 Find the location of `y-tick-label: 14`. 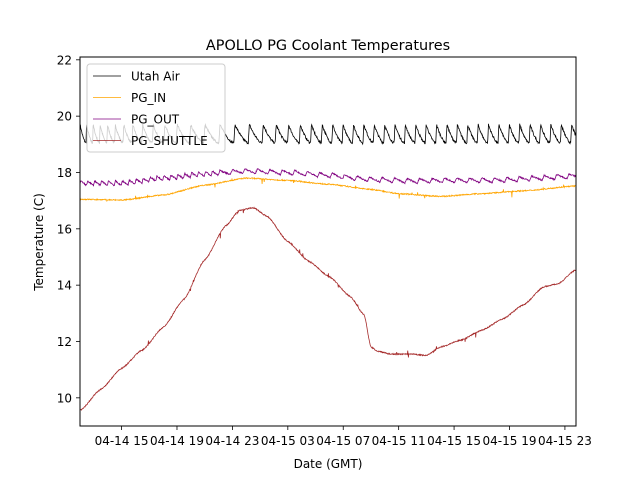

y-tick-label: 14 is located at coordinates (64, 286).